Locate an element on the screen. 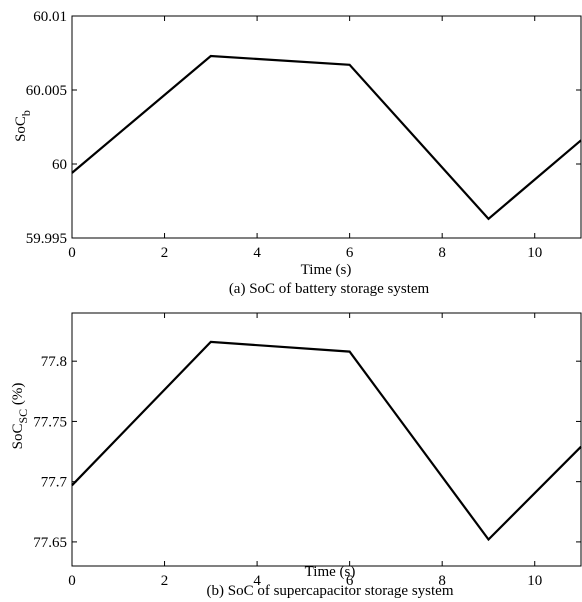  y-tick-label: 77.75 is located at coordinates (50, 422).